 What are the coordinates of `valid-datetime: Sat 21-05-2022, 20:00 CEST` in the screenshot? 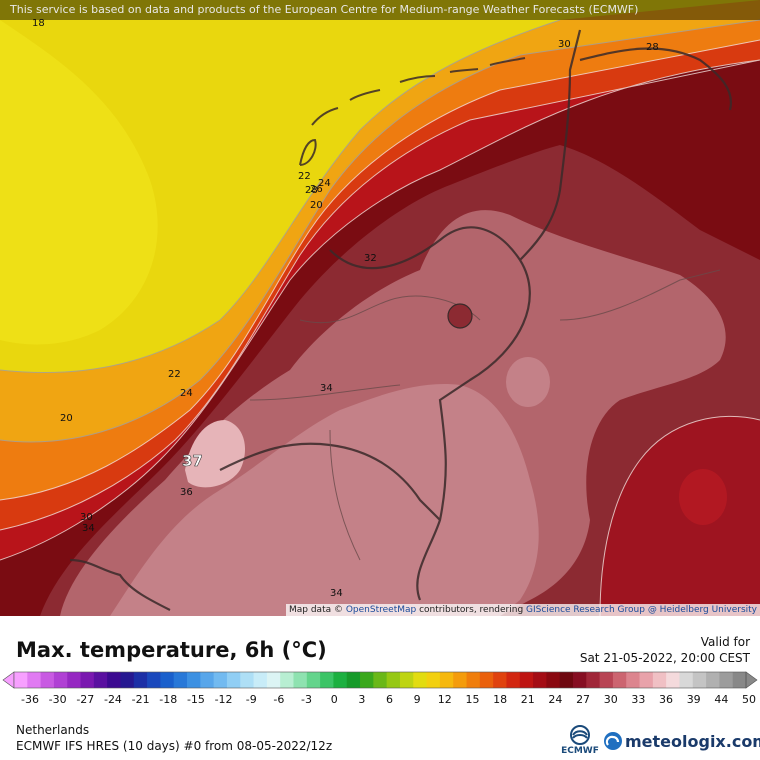 It's located at (664, 658).